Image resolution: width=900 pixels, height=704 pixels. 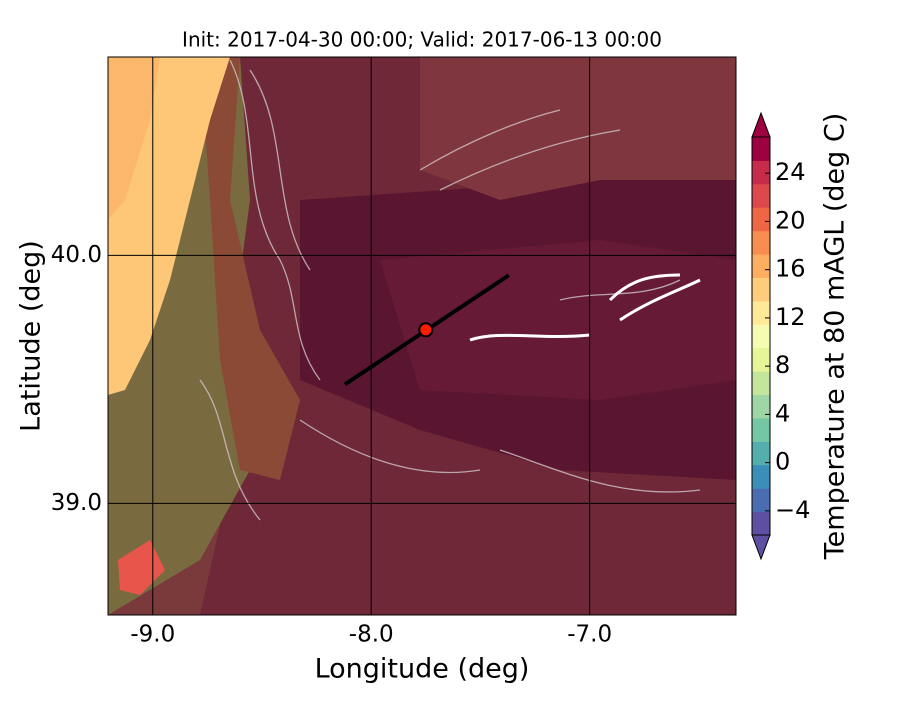 What do you see at coordinates (790, 317) in the screenshot?
I see `colorbar-tick-label: 12` at bounding box center [790, 317].